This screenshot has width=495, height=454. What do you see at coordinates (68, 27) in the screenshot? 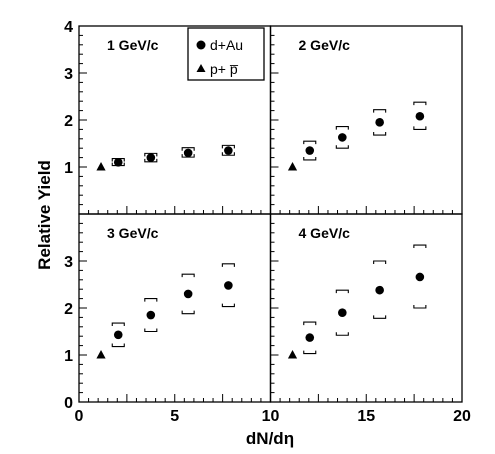
I see `y-tick-label: 4` at bounding box center [68, 27].